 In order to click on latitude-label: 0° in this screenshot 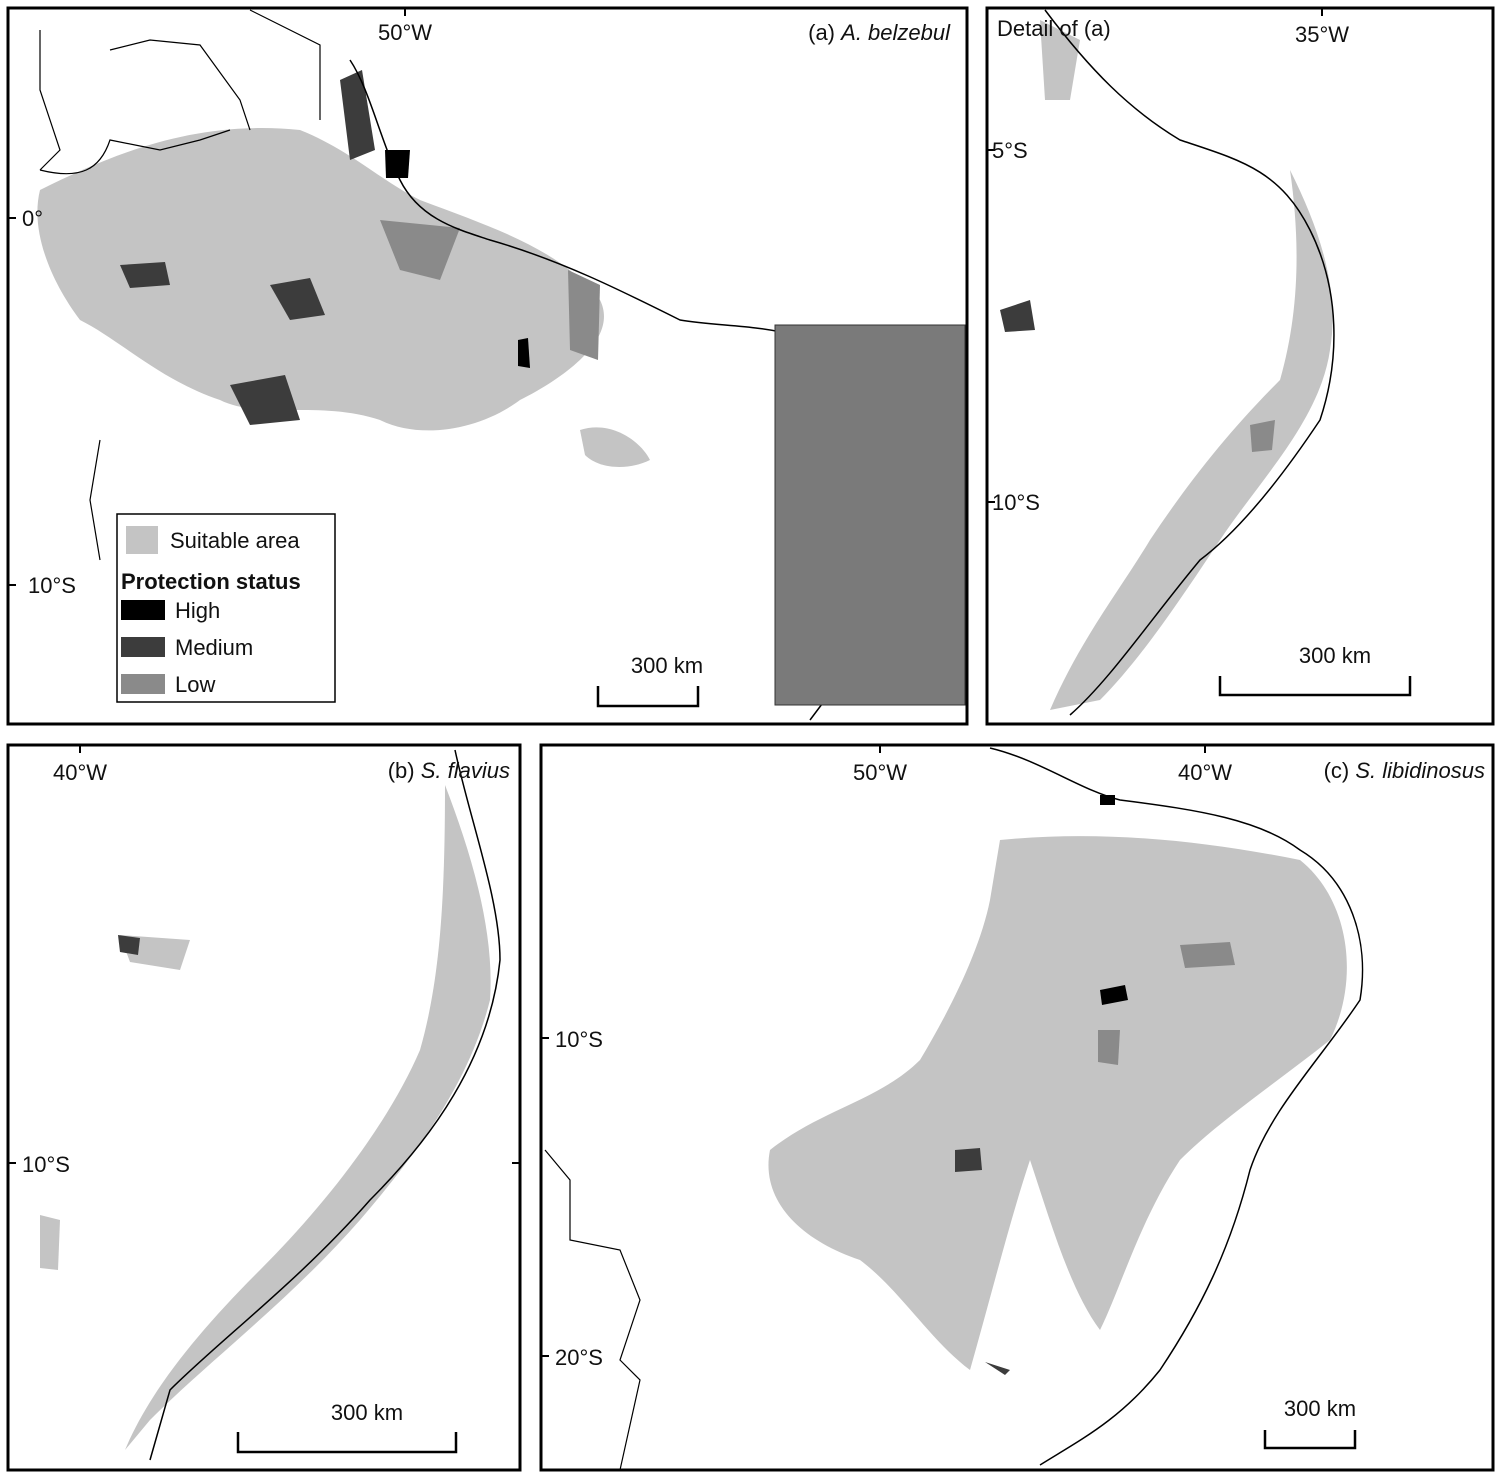, I will do `click(32, 218)`.